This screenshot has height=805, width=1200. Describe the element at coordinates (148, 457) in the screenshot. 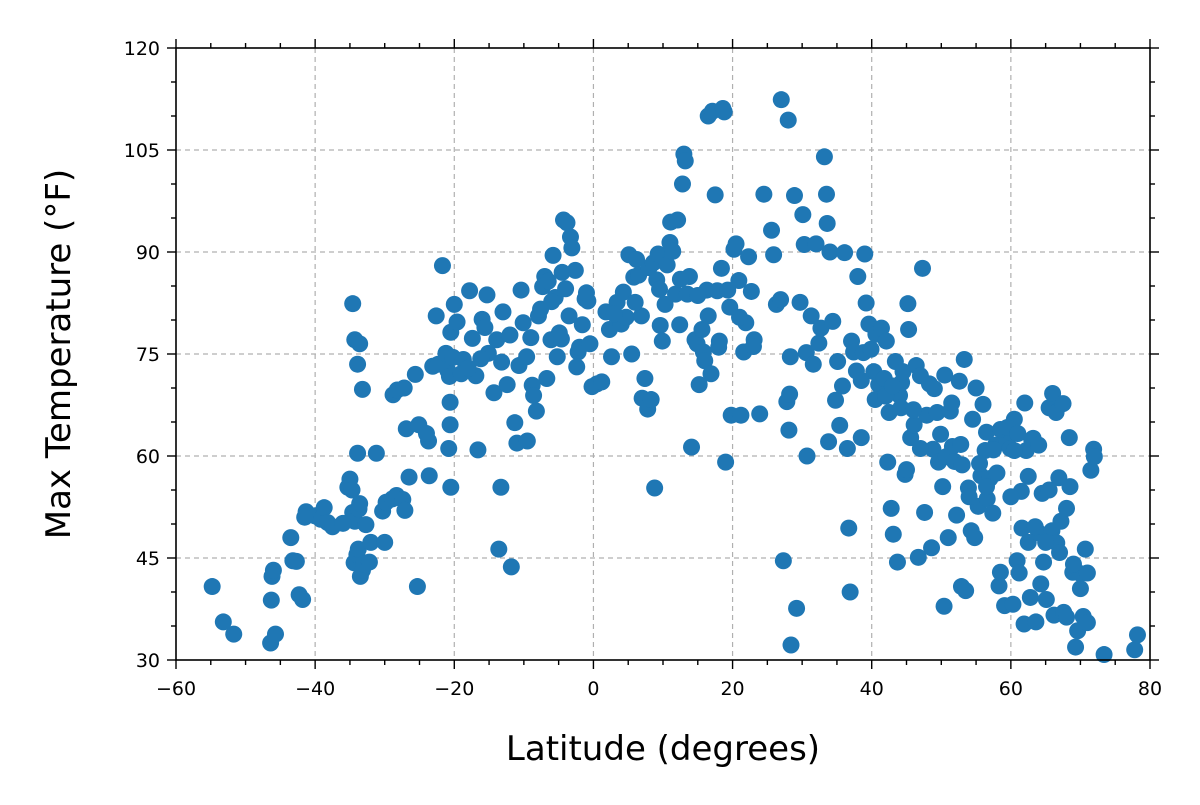

I see `y-tick-label: 60` at that location.